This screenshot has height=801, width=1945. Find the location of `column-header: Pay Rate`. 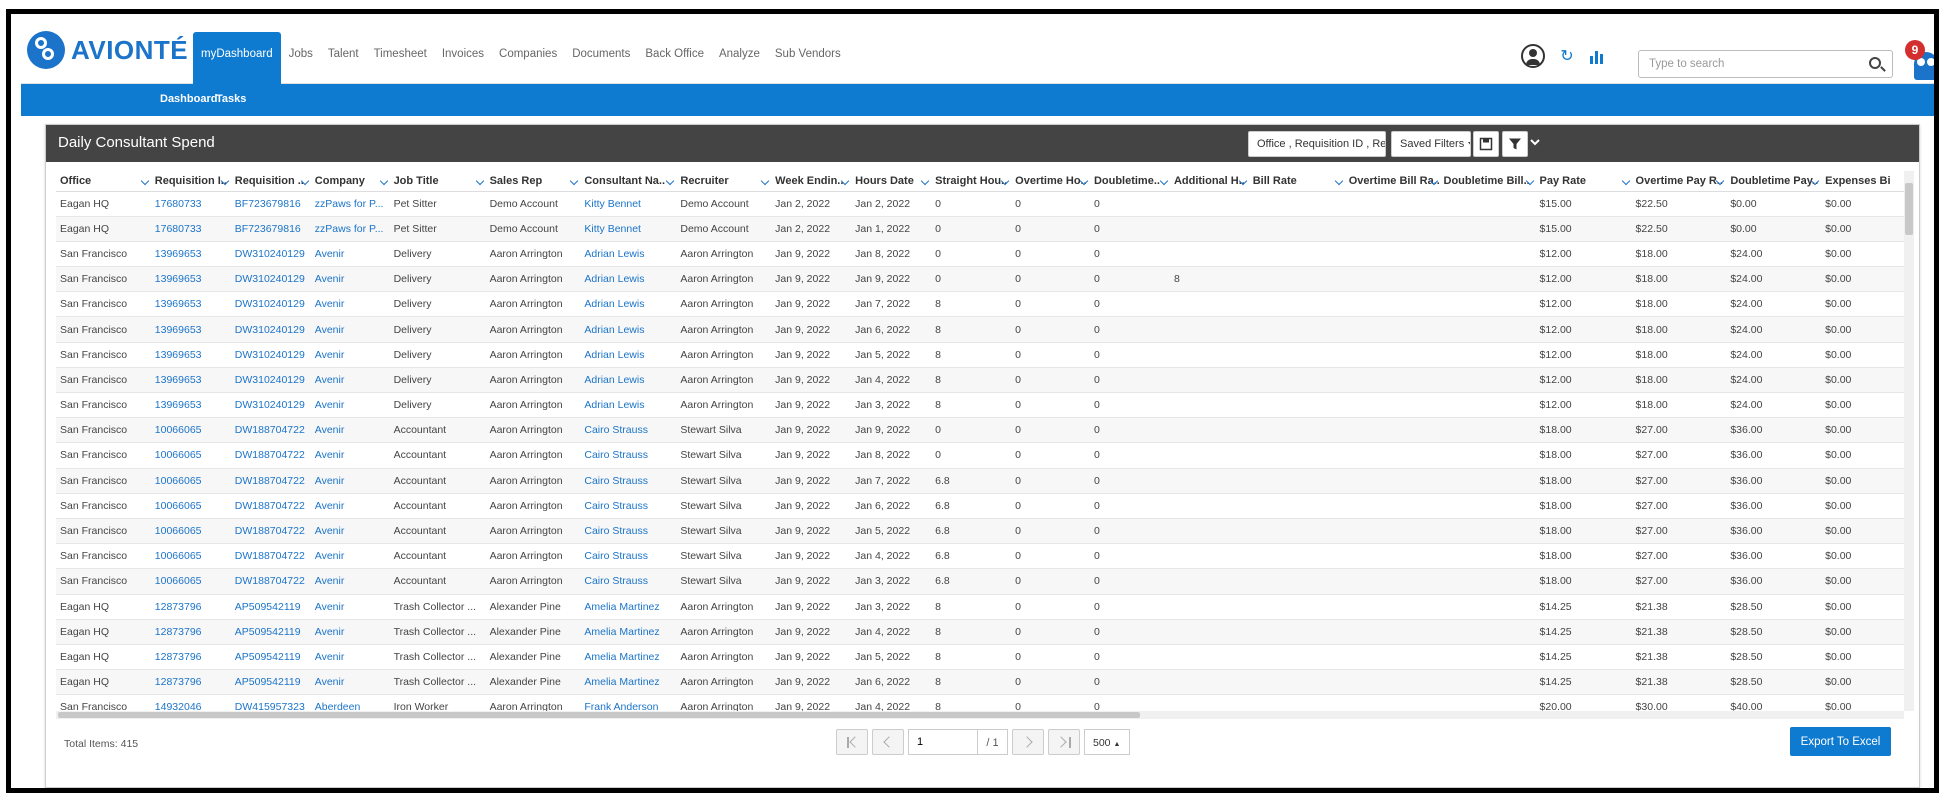

column-header: Pay Rate is located at coordinates (1583, 181).